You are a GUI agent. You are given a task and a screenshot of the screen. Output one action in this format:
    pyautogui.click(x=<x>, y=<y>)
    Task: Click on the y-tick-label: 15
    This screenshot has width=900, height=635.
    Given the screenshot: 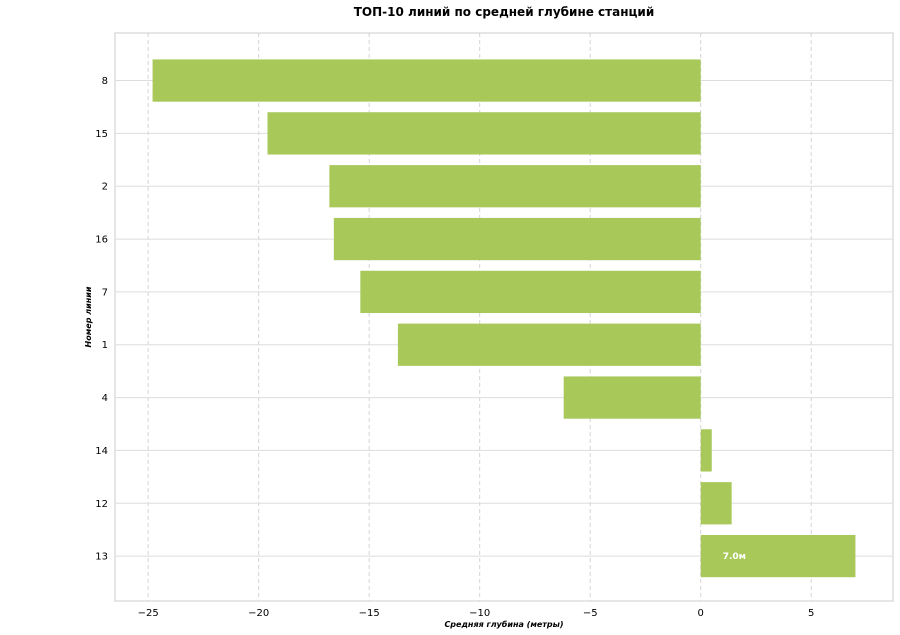 What is the action you would take?
    pyautogui.click(x=101, y=134)
    